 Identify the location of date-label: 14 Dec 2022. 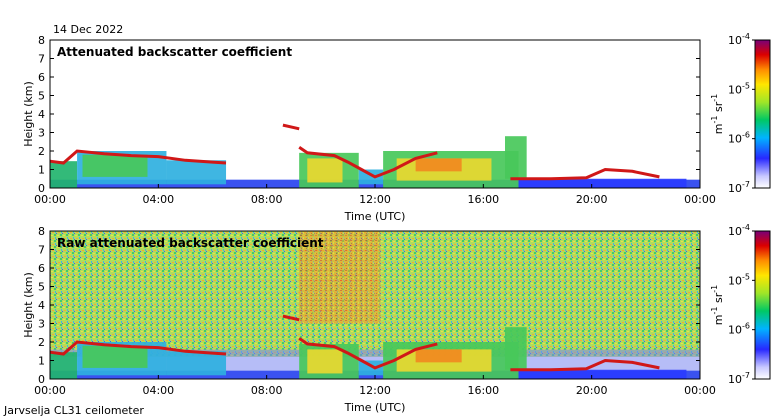
(88, 29).